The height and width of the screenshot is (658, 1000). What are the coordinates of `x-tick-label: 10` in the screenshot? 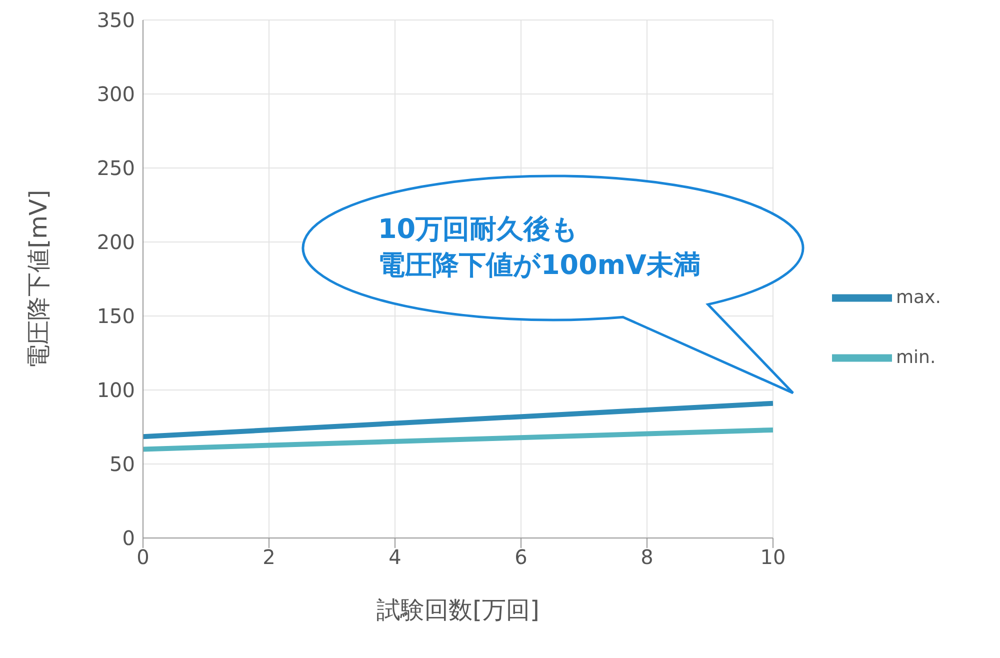 It's located at (773, 557).